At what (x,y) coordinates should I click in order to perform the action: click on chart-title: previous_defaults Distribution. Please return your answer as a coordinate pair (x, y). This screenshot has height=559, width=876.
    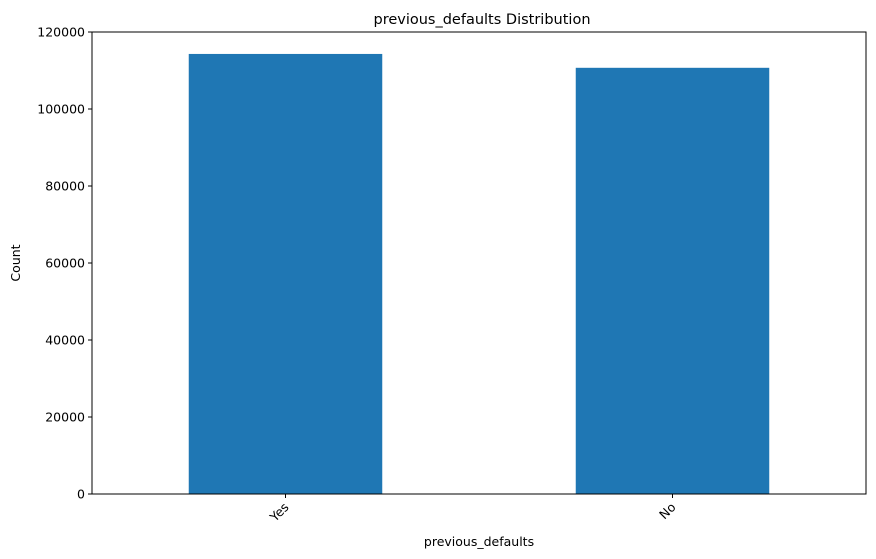
    Looking at the image, I should click on (481, 20).